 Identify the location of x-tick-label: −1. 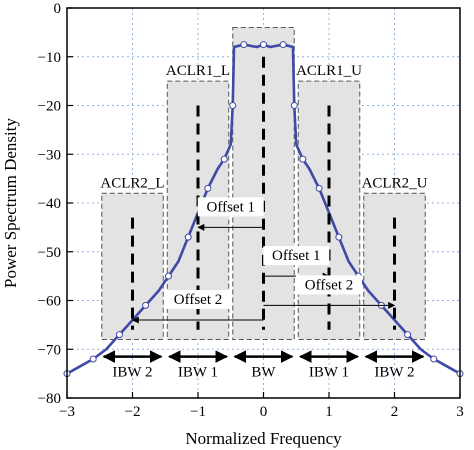
(198, 412).